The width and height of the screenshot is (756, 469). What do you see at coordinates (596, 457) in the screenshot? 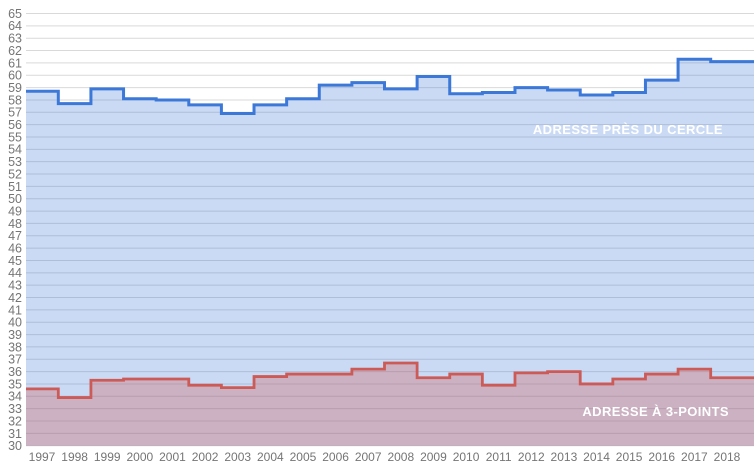
I see `x-axis-tick-label: 2014` at bounding box center [596, 457].